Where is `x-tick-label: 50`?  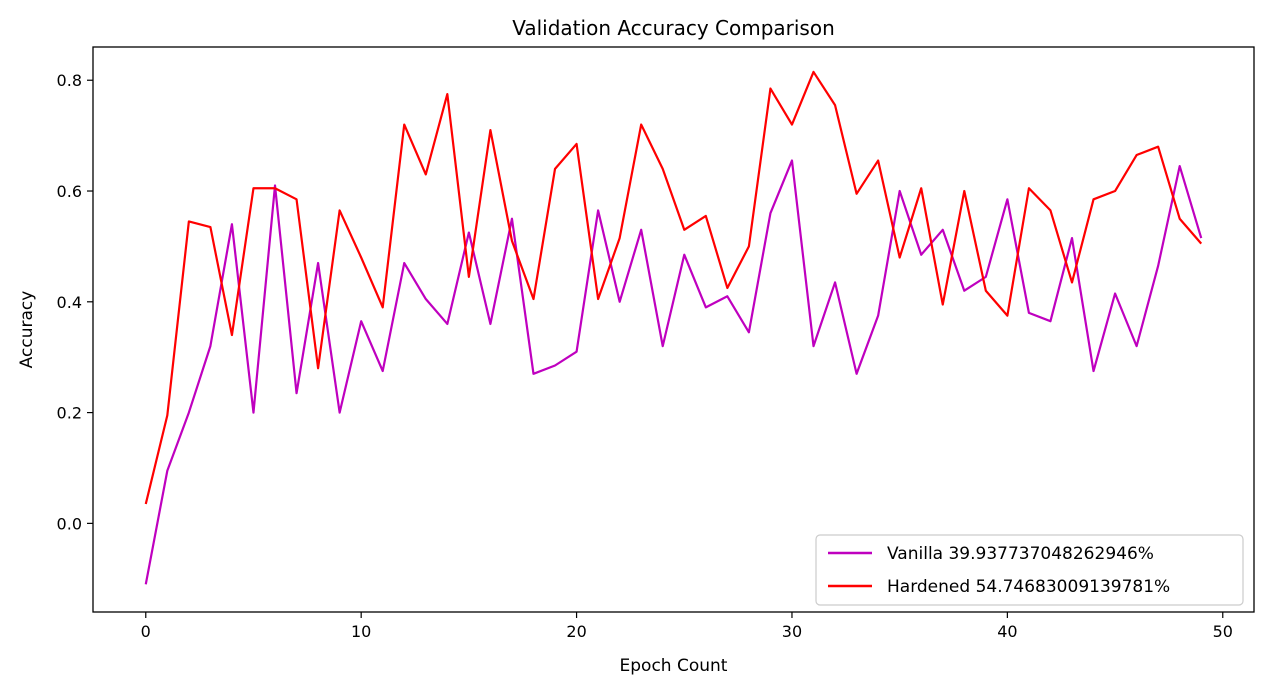 x-tick-label: 50 is located at coordinates (1223, 631).